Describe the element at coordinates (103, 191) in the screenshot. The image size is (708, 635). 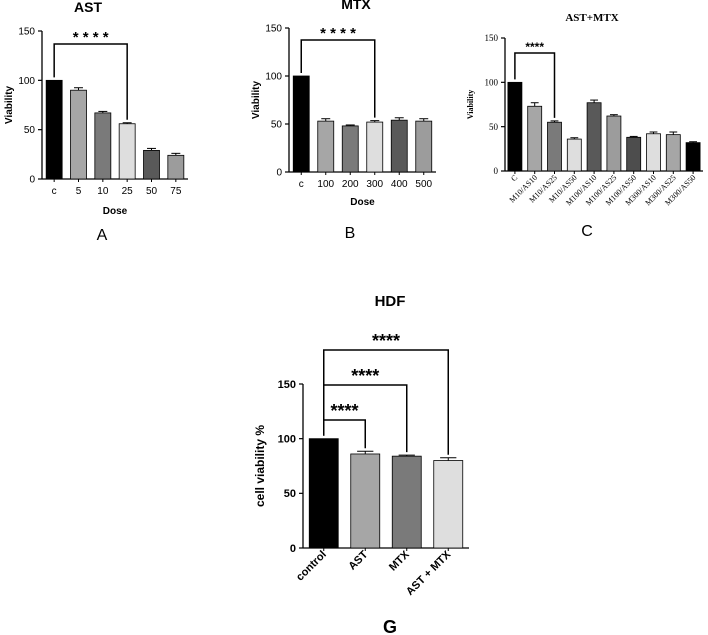
I see `x-tick-label: 10` at that location.